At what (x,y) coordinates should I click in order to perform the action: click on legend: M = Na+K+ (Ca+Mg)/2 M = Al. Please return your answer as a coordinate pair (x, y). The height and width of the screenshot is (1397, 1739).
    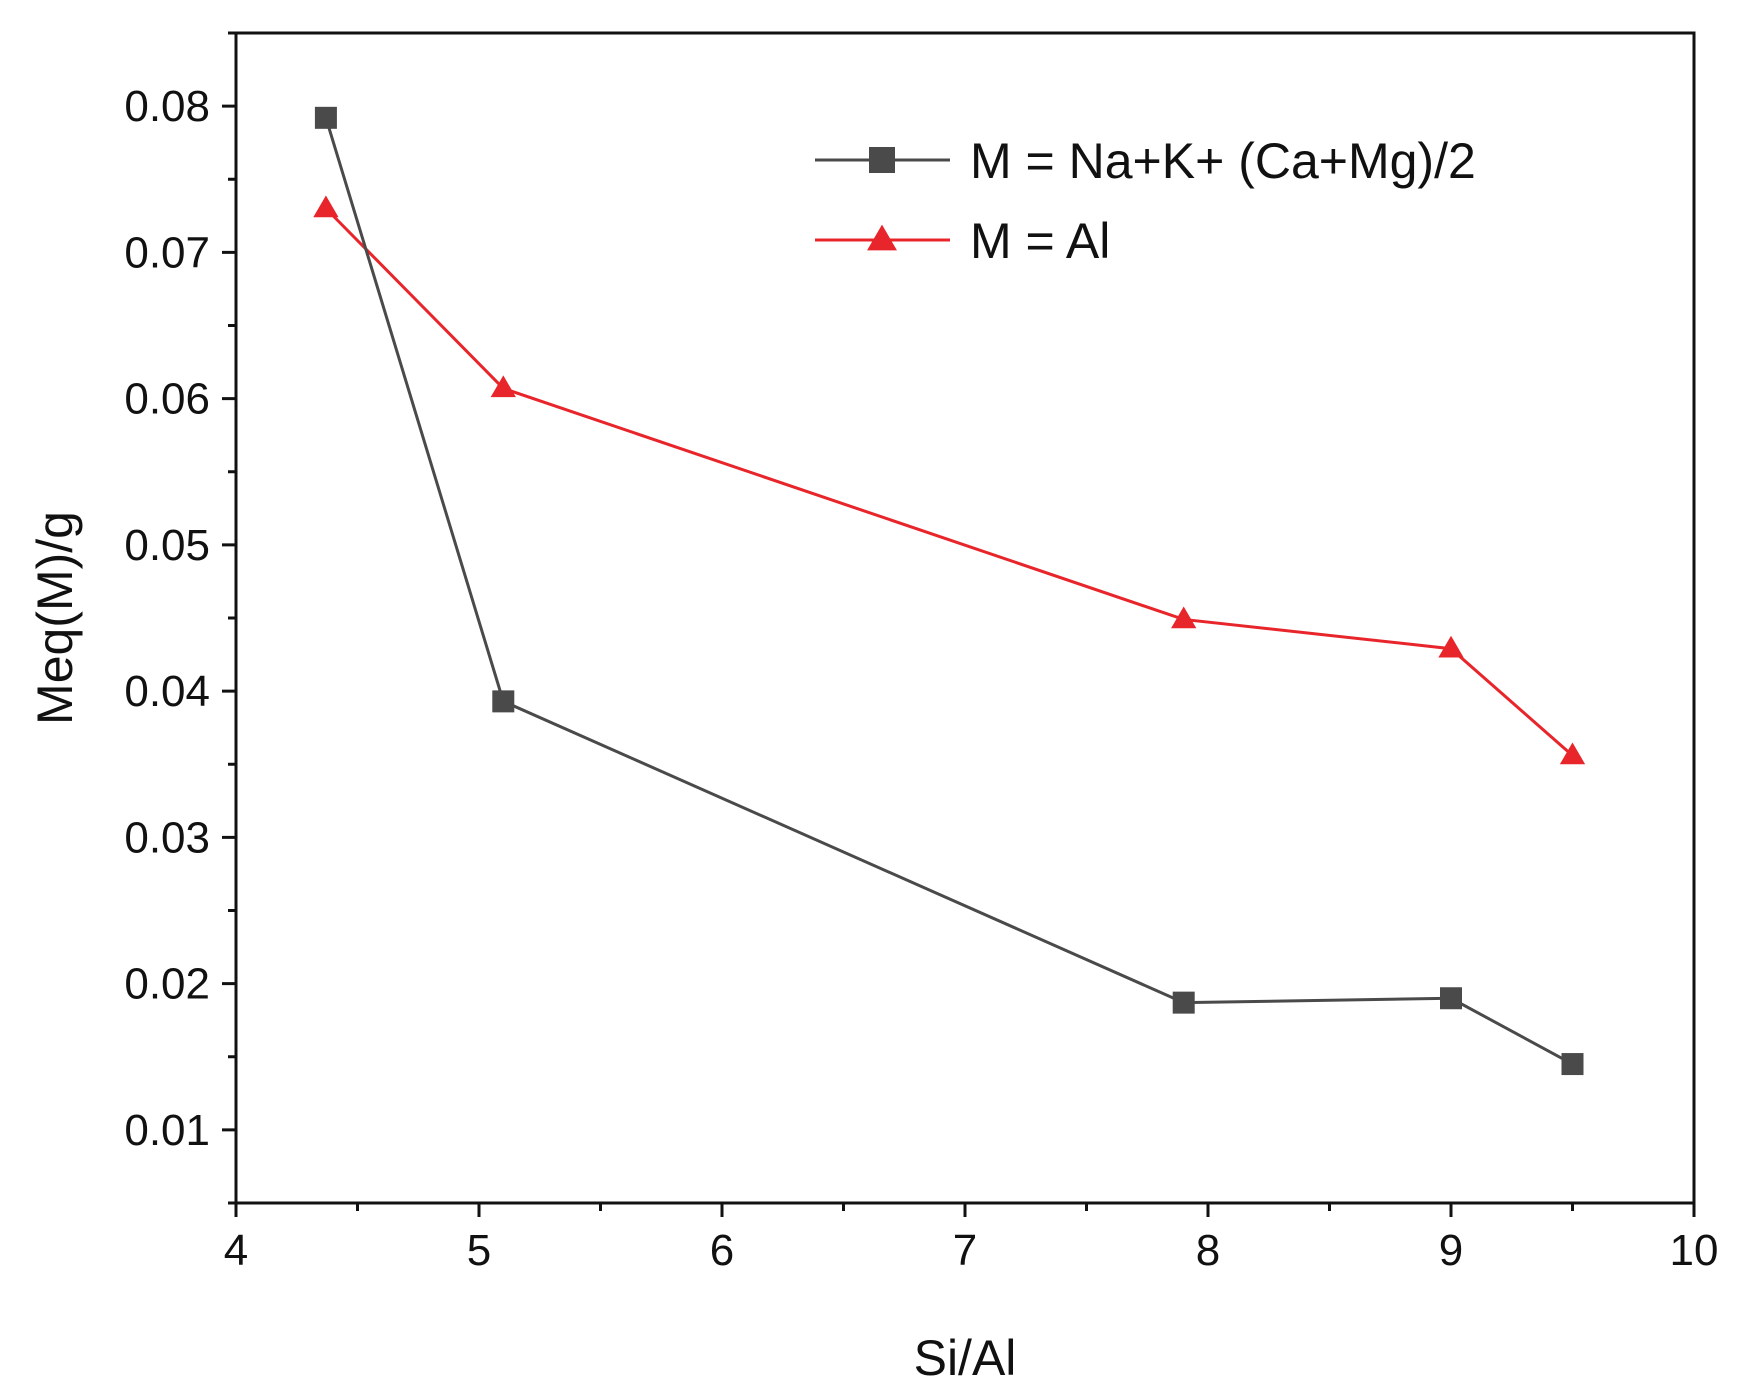
    Looking at the image, I should click on (1145, 201).